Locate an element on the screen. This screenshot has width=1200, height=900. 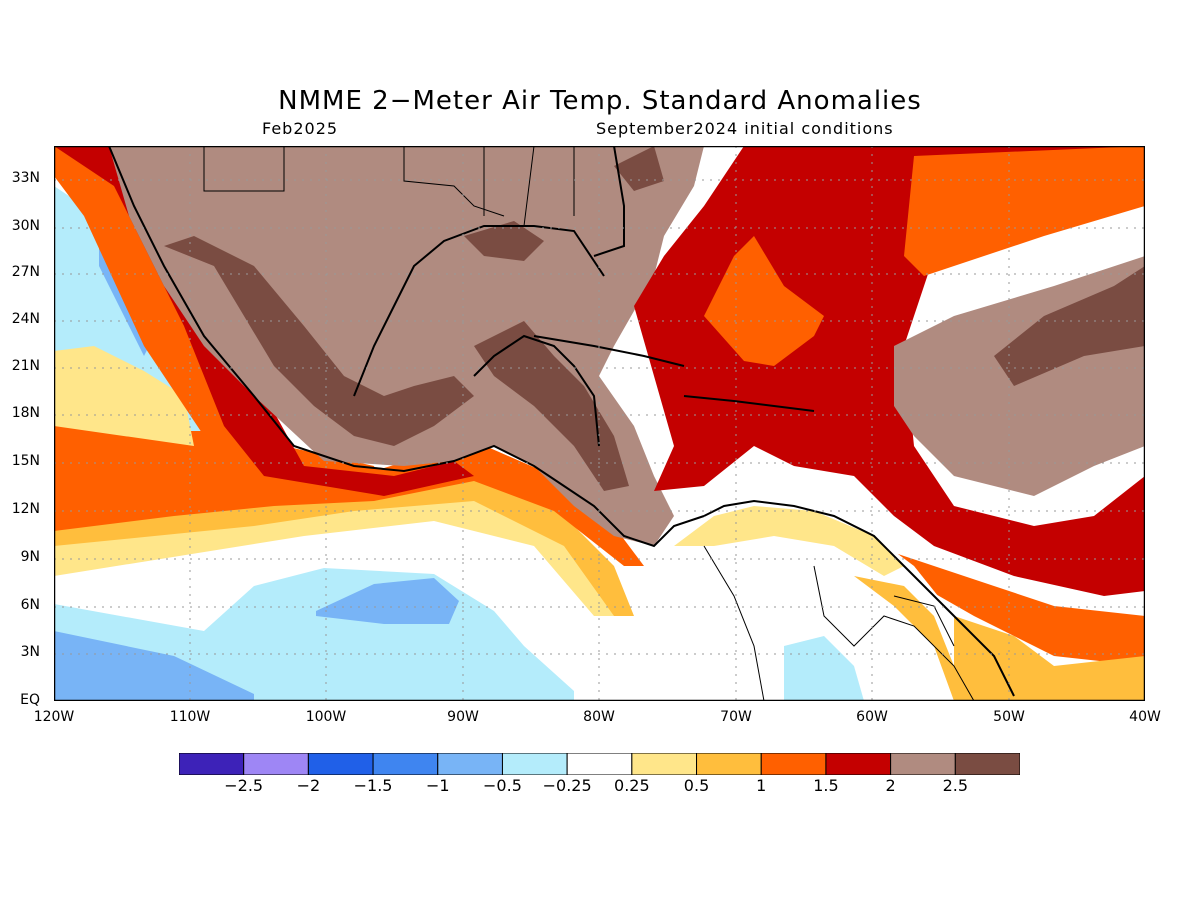
forecast-month: Feb2025 is located at coordinates (300, 128).